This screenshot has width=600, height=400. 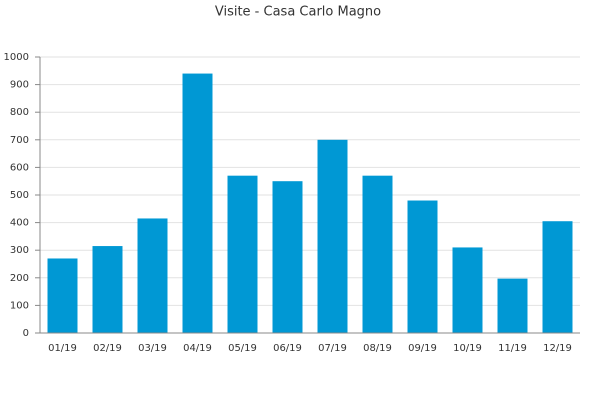 What do you see at coordinates (19, 140) in the screenshot?
I see `y-tick-label: 700` at bounding box center [19, 140].